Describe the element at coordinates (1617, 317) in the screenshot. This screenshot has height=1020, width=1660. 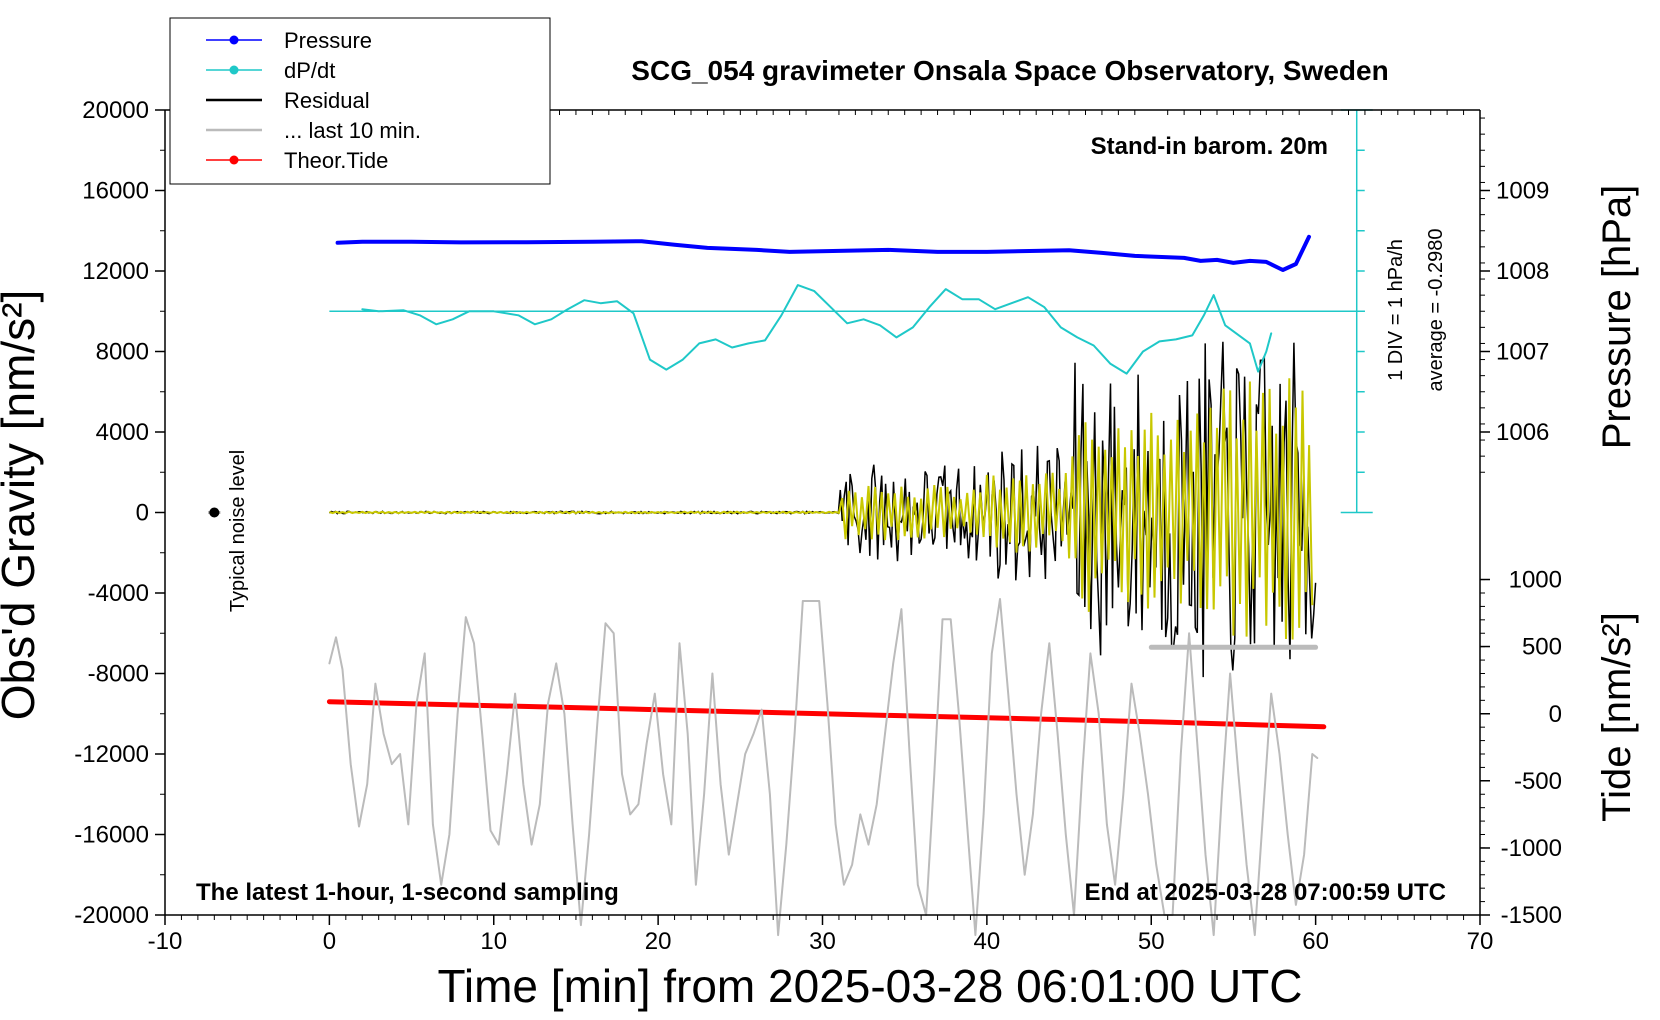
I see `y-axis-title-pressure: Pressure [hPa]` at that location.